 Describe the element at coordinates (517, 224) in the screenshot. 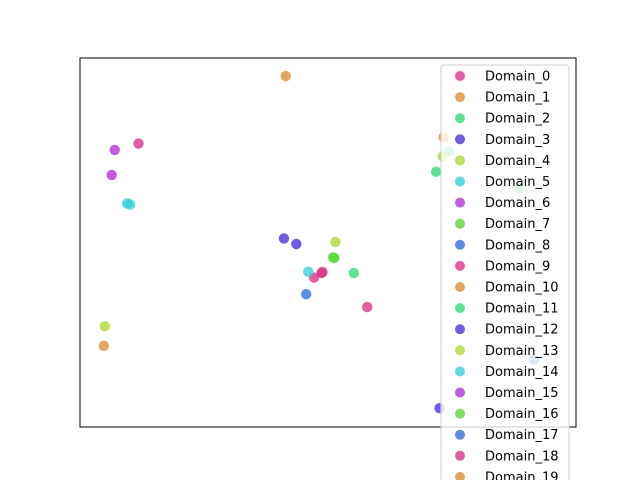

I see `legend-label-domain-7: Domain_7` at that location.